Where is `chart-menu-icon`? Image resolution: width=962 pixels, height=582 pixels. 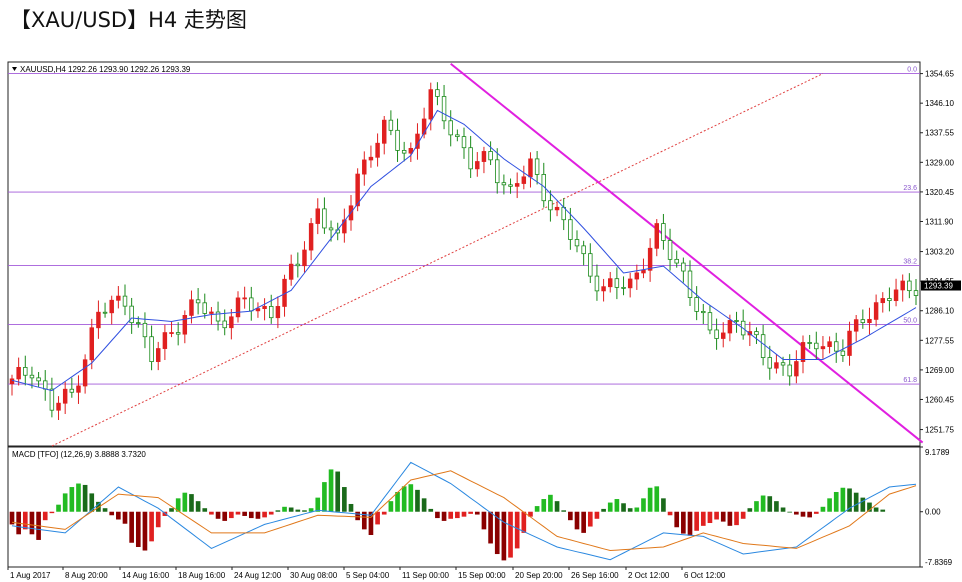 chart-menu-icon is located at coordinates (14, 69).